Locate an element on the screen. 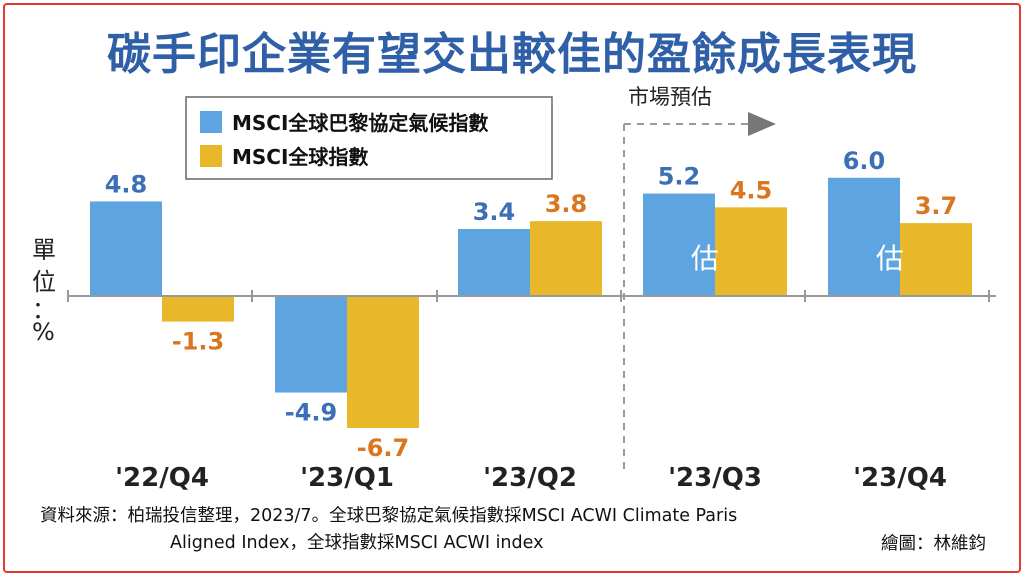 The image size is (1024, 576). category-label-2: '23/Q2 is located at coordinates (530, 478).